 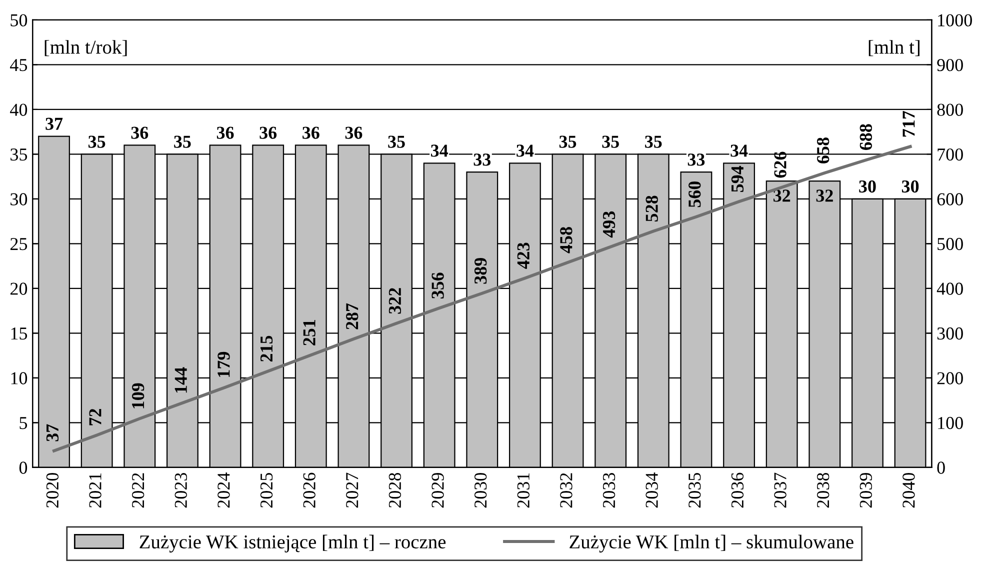 What do you see at coordinates (652, 209) in the screenshot?
I see `data-label: 528` at bounding box center [652, 209].